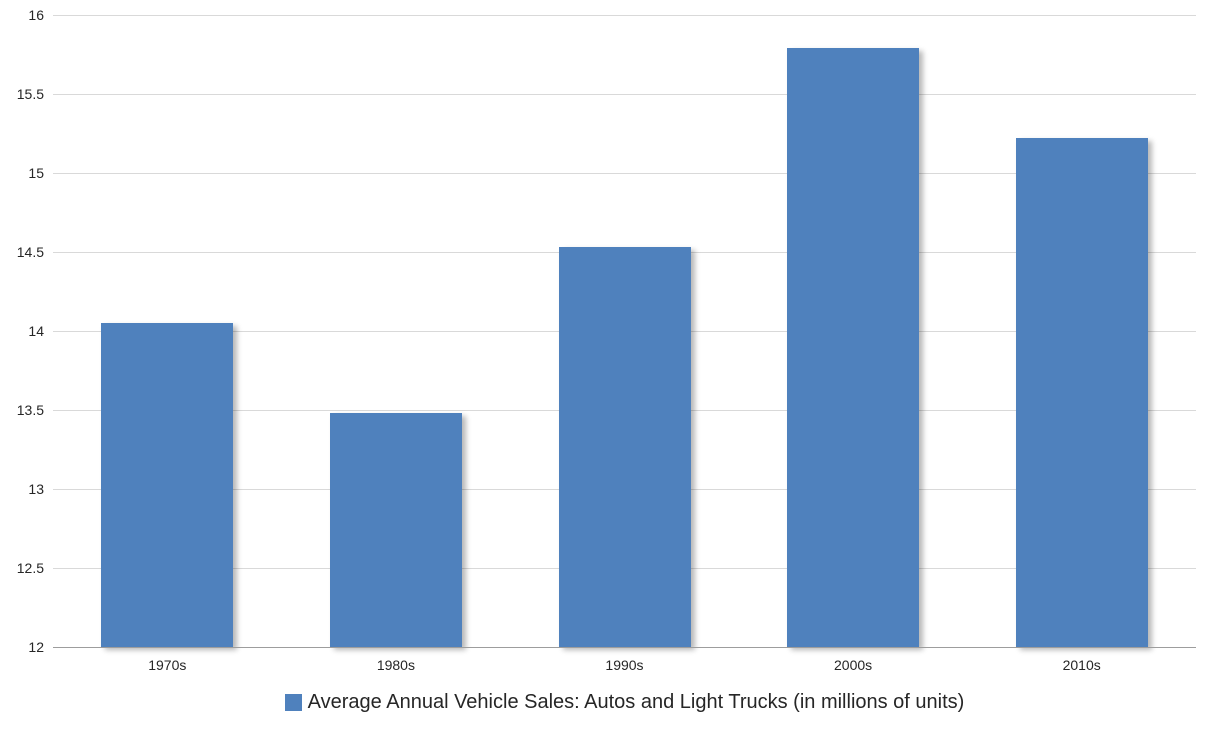 The height and width of the screenshot is (730, 1211). What do you see at coordinates (624, 647) in the screenshot?
I see `x-axis-line` at bounding box center [624, 647].